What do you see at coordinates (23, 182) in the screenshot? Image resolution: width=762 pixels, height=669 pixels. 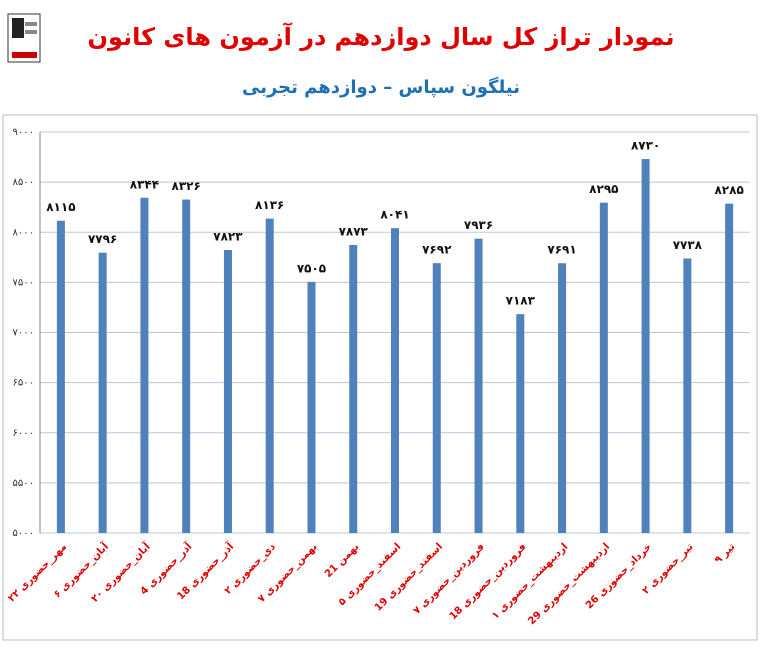 I see `y-tick-label: ۸۵۰۰` at bounding box center [23, 182].